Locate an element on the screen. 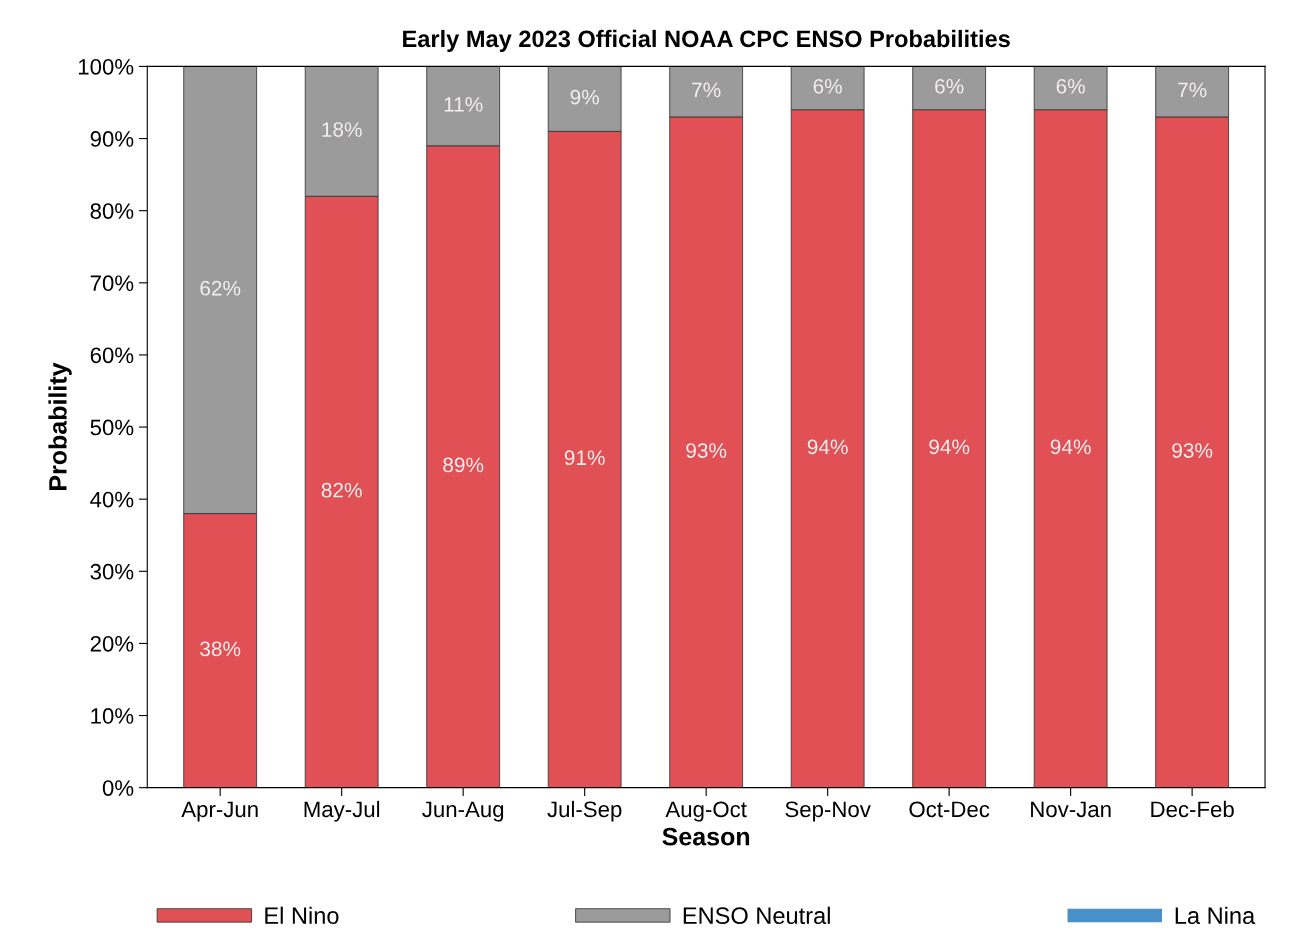 The height and width of the screenshot is (949, 1315). data-label: 9% is located at coordinates (584, 97).